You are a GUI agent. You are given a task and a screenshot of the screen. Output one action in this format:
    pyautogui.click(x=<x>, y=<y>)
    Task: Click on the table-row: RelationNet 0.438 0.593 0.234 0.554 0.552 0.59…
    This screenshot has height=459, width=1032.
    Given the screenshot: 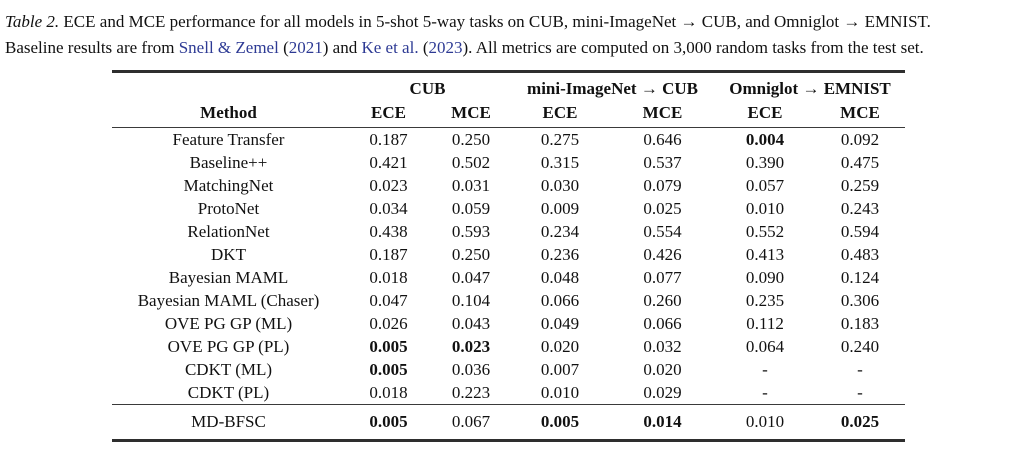 What is the action you would take?
    pyautogui.click(x=508, y=231)
    